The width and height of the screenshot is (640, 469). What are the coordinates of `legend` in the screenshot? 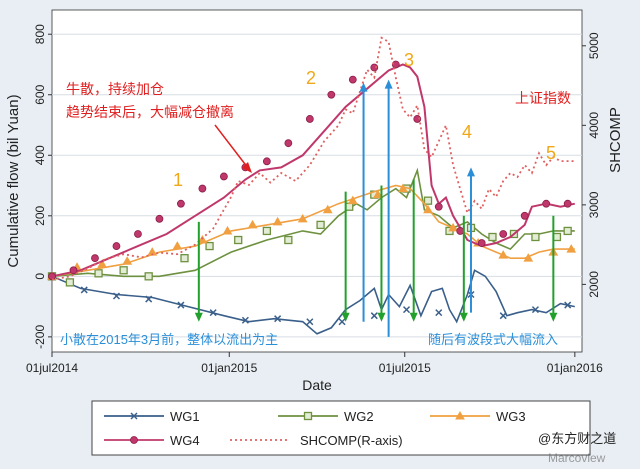 It's located at (341, 428).